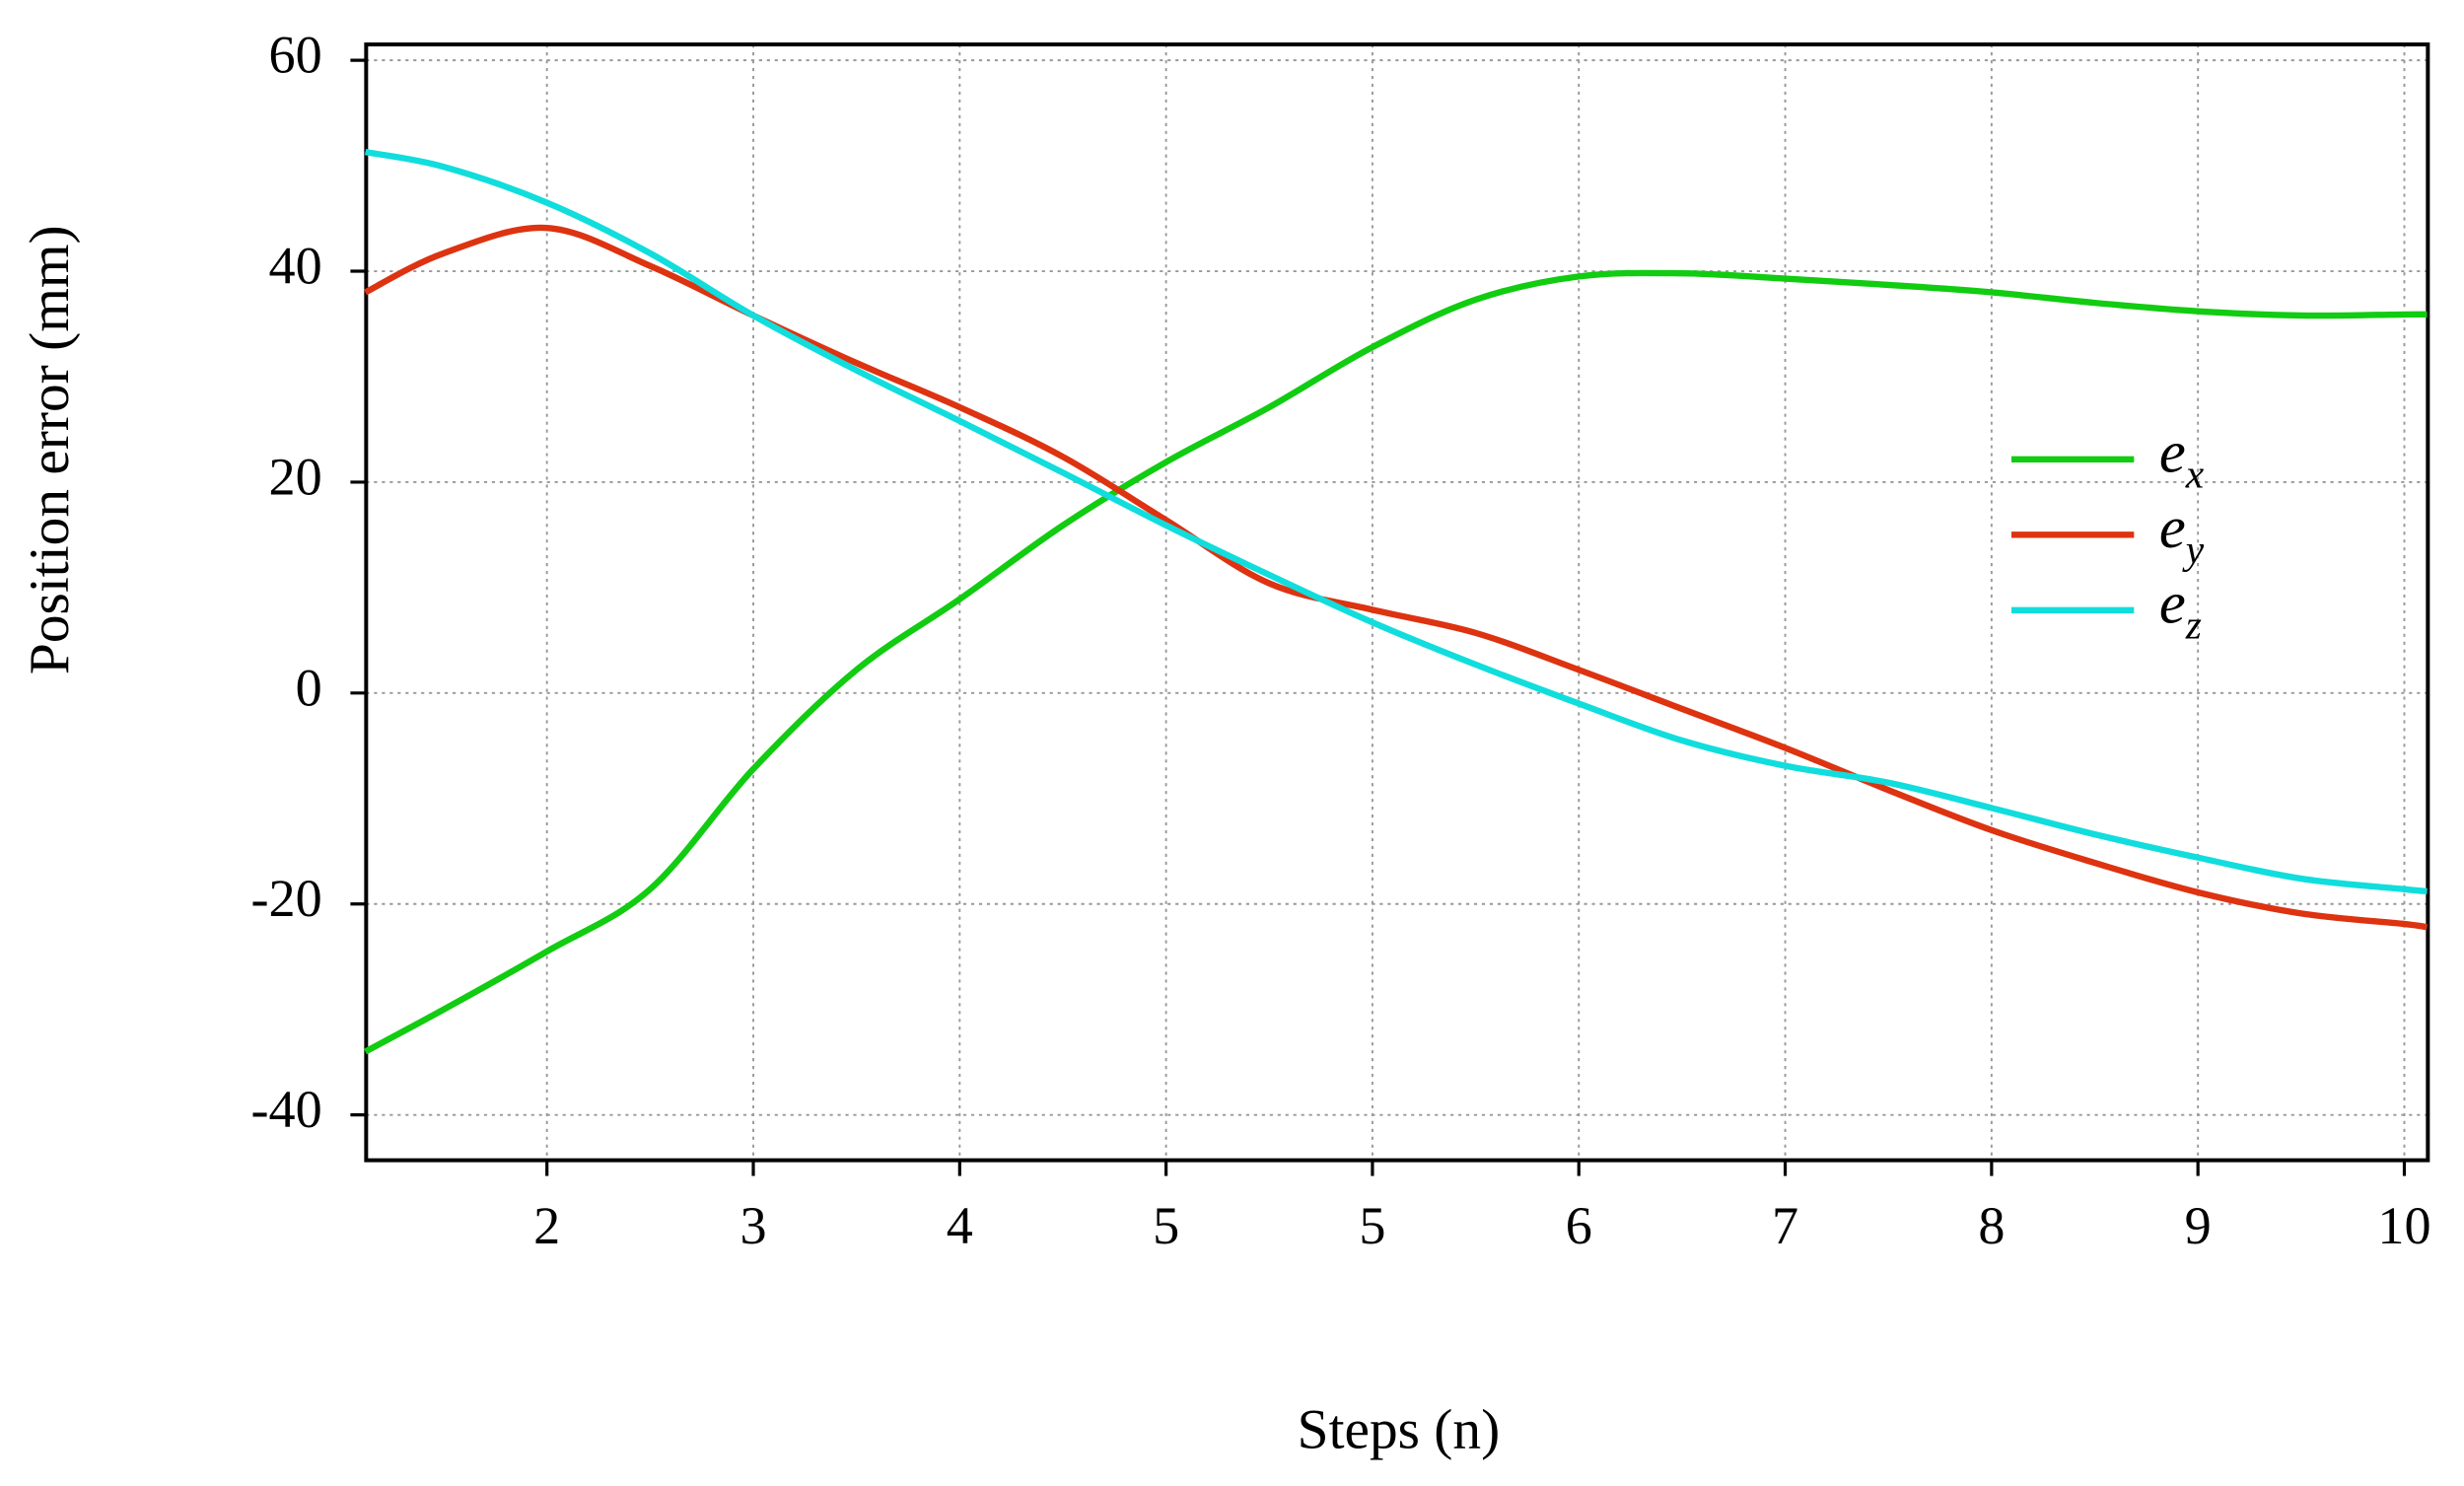 The width and height of the screenshot is (2464, 1486). I want to click on legend-label: ey, so click(2182, 533).